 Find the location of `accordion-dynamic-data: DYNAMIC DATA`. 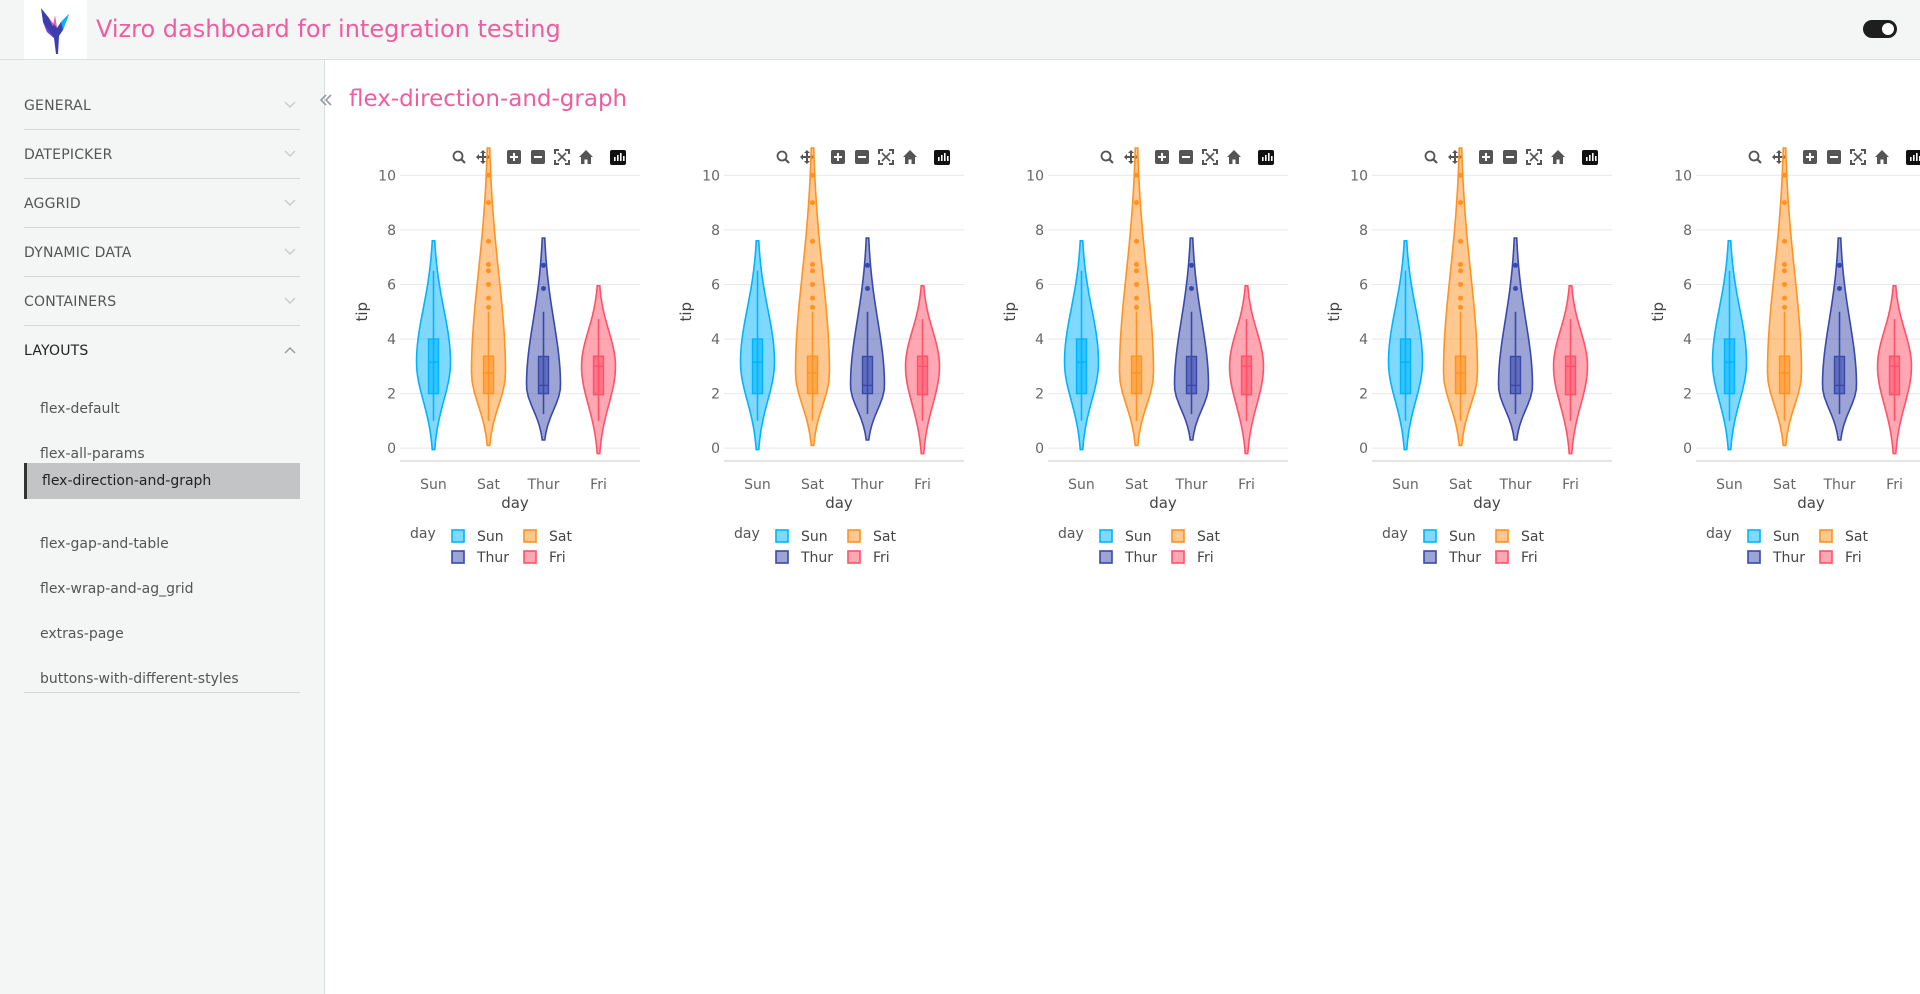

accordion-dynamic-data: DYNAMIC DATA is located at coordinates (162, 252).